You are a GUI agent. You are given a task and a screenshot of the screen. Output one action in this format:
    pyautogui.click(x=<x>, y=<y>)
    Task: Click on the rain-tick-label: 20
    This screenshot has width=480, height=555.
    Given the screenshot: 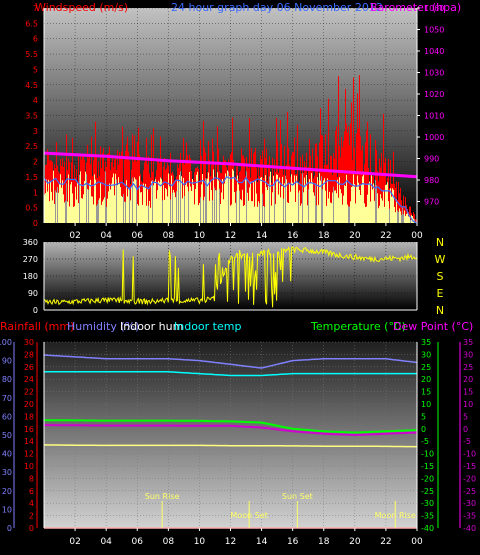 What is the action you would take?
    pyautogui.click(x=29, y=404)
    